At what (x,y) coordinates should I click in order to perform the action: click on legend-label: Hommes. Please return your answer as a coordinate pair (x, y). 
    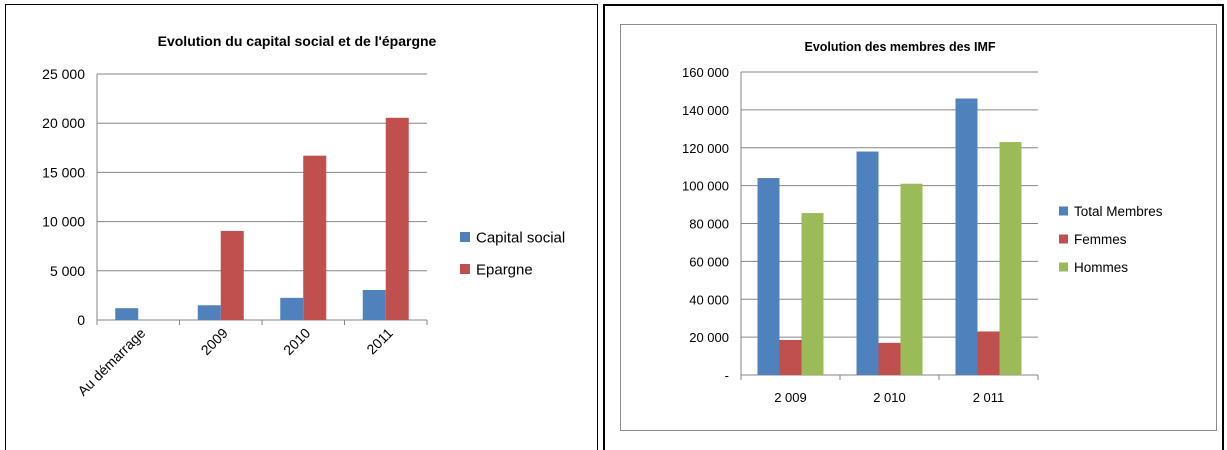
    Looking at the image, I should click on (1101, 267).